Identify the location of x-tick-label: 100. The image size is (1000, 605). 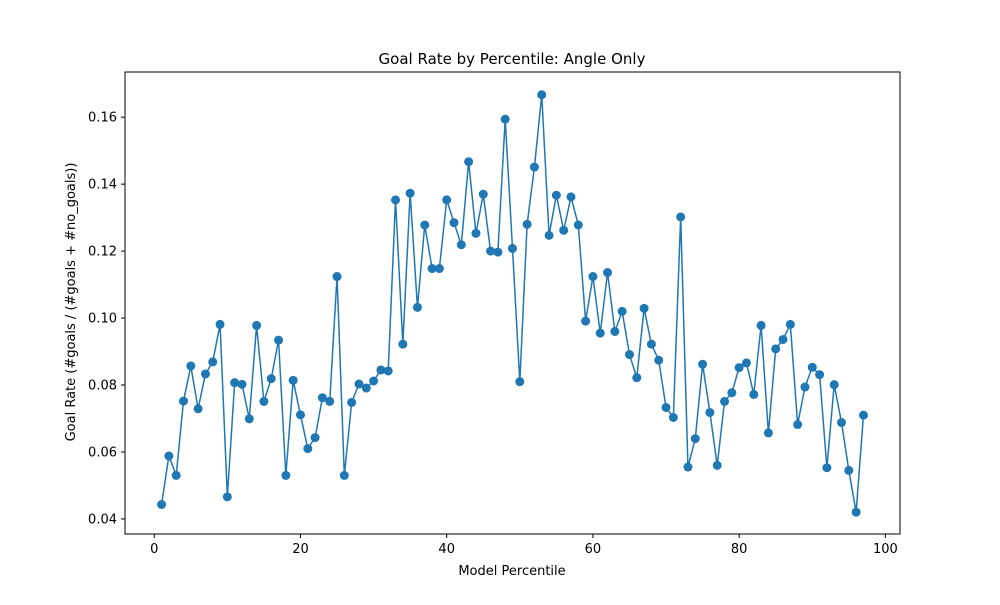
(885, 549).